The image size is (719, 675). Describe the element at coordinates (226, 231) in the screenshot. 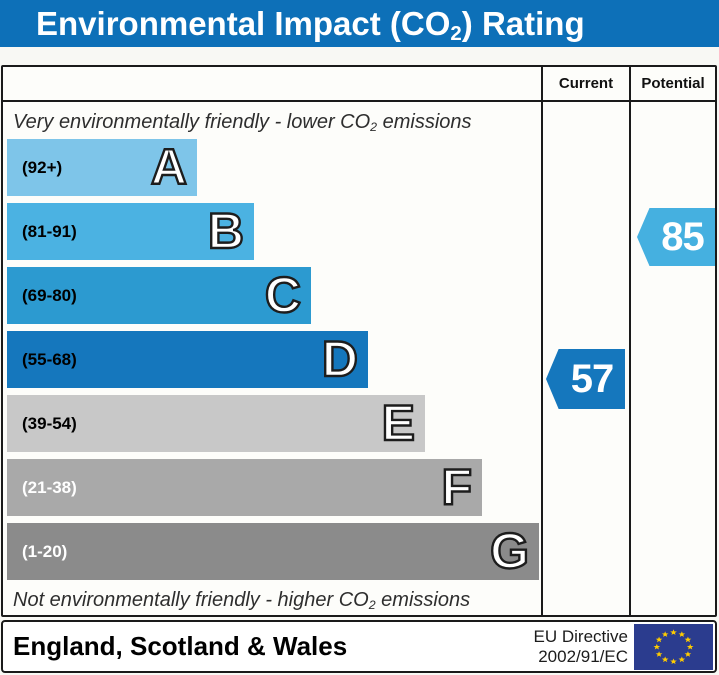

I see `band-letter-b: B` at that location.